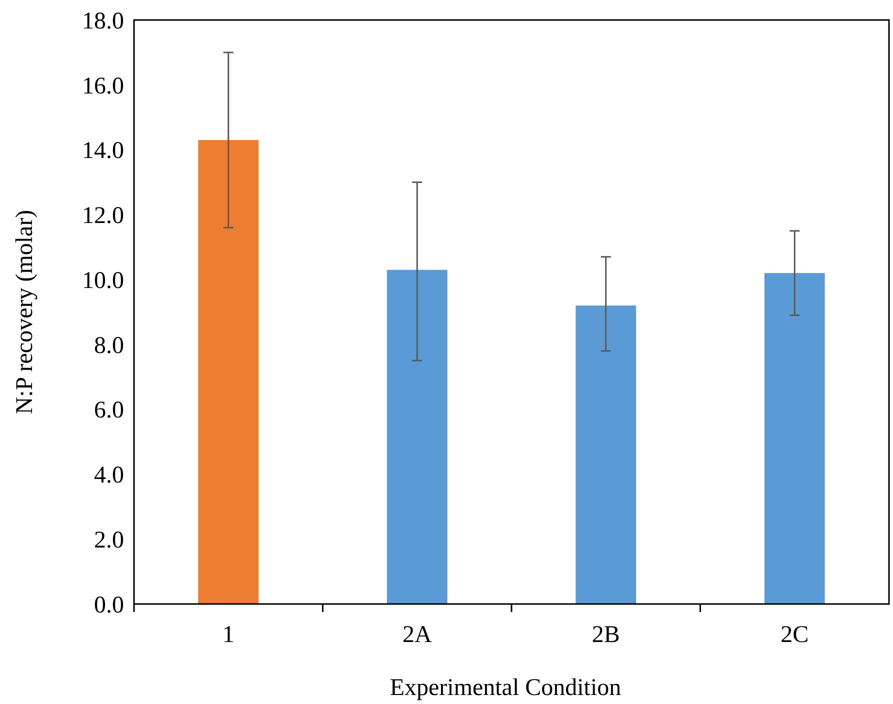  I want to click on y-tick-label: 16.0, so click(103, 86).